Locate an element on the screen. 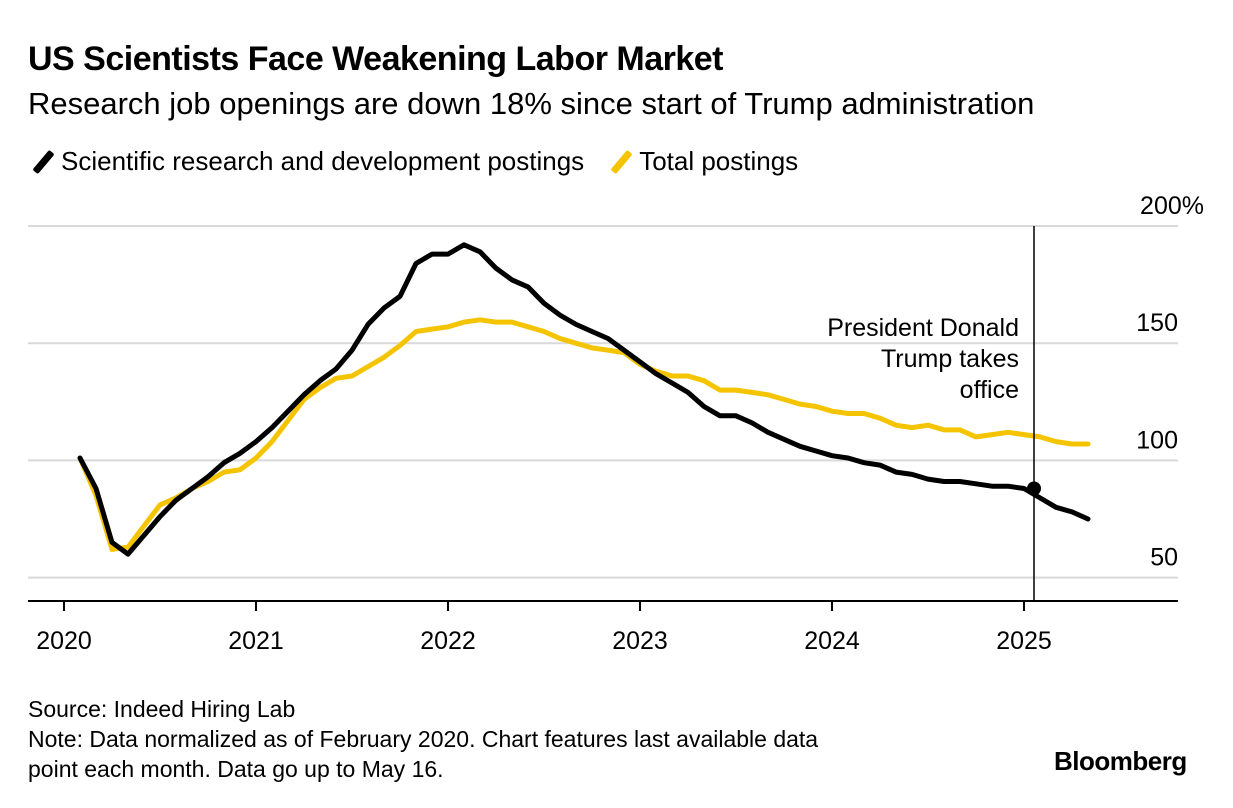 The image size is (1233, 808). x-tick-label: 2021 is located at coordinates (256, 641).